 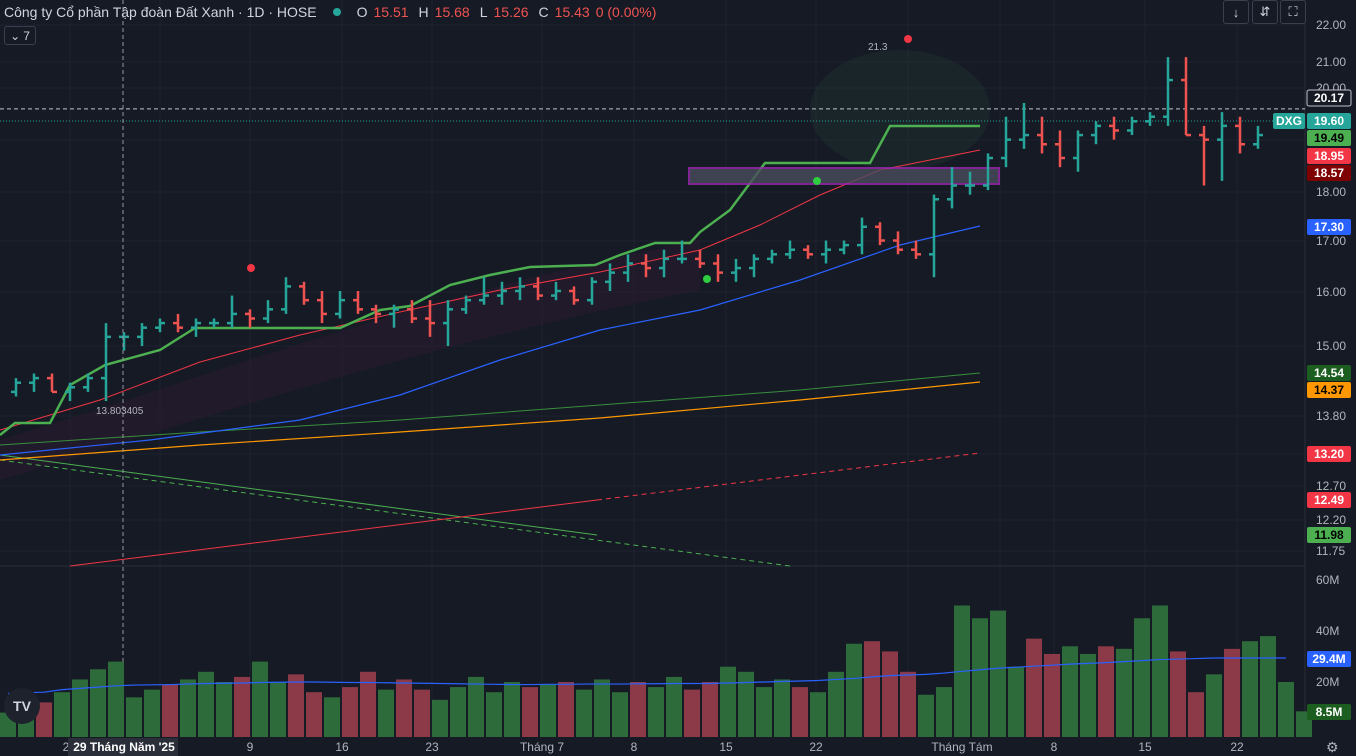 What do you see at coordinates (1329, 454) in the screenshot?
I see `price-label: 13.20` at bounding box center [1329, 454].